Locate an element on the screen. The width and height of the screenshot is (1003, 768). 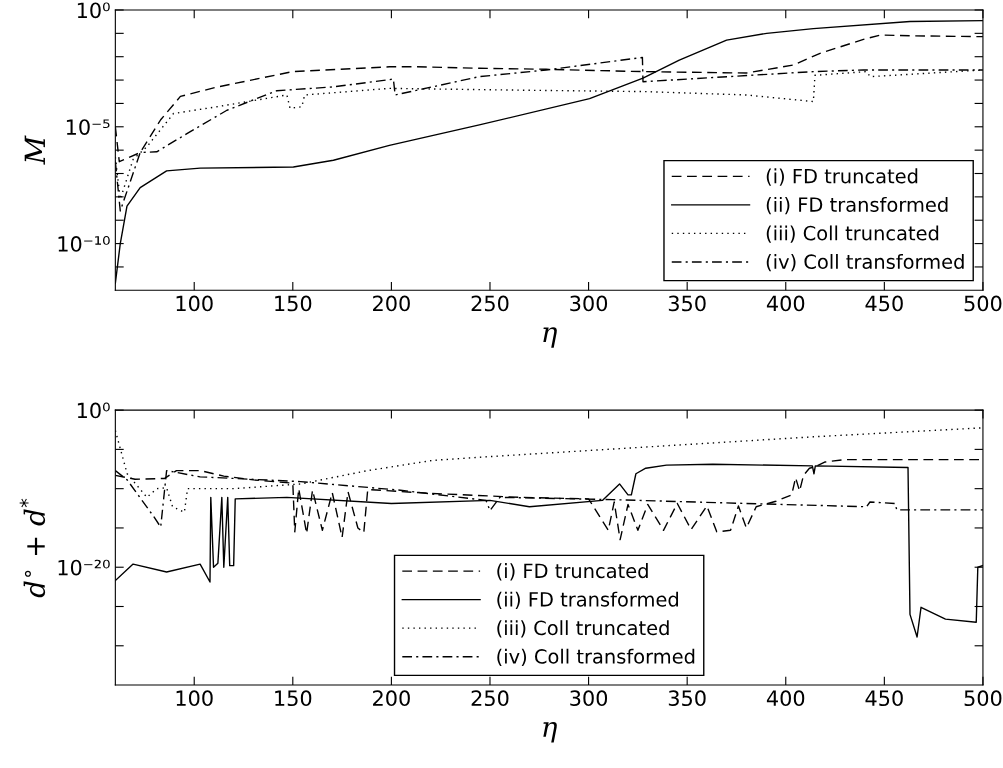
y-tick-label: 10⁻¹⁰ is located at coordinates (84, 244).